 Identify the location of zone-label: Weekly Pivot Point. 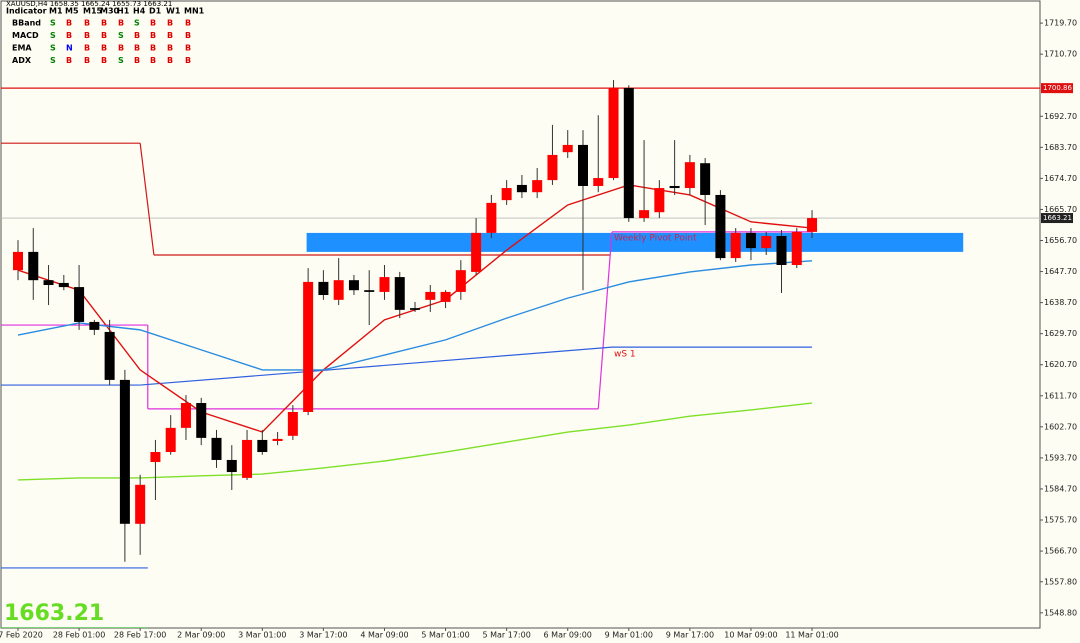
(655, 238).